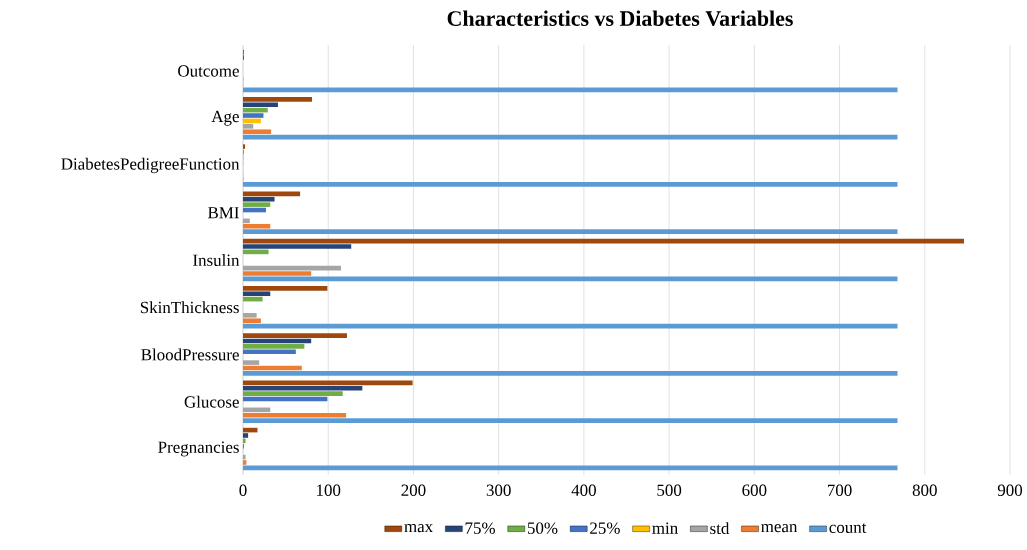 Image resolution: width=1027 pixels, height=550 pixels. I want to click on x-tick-label: 0, so click(243, 490).